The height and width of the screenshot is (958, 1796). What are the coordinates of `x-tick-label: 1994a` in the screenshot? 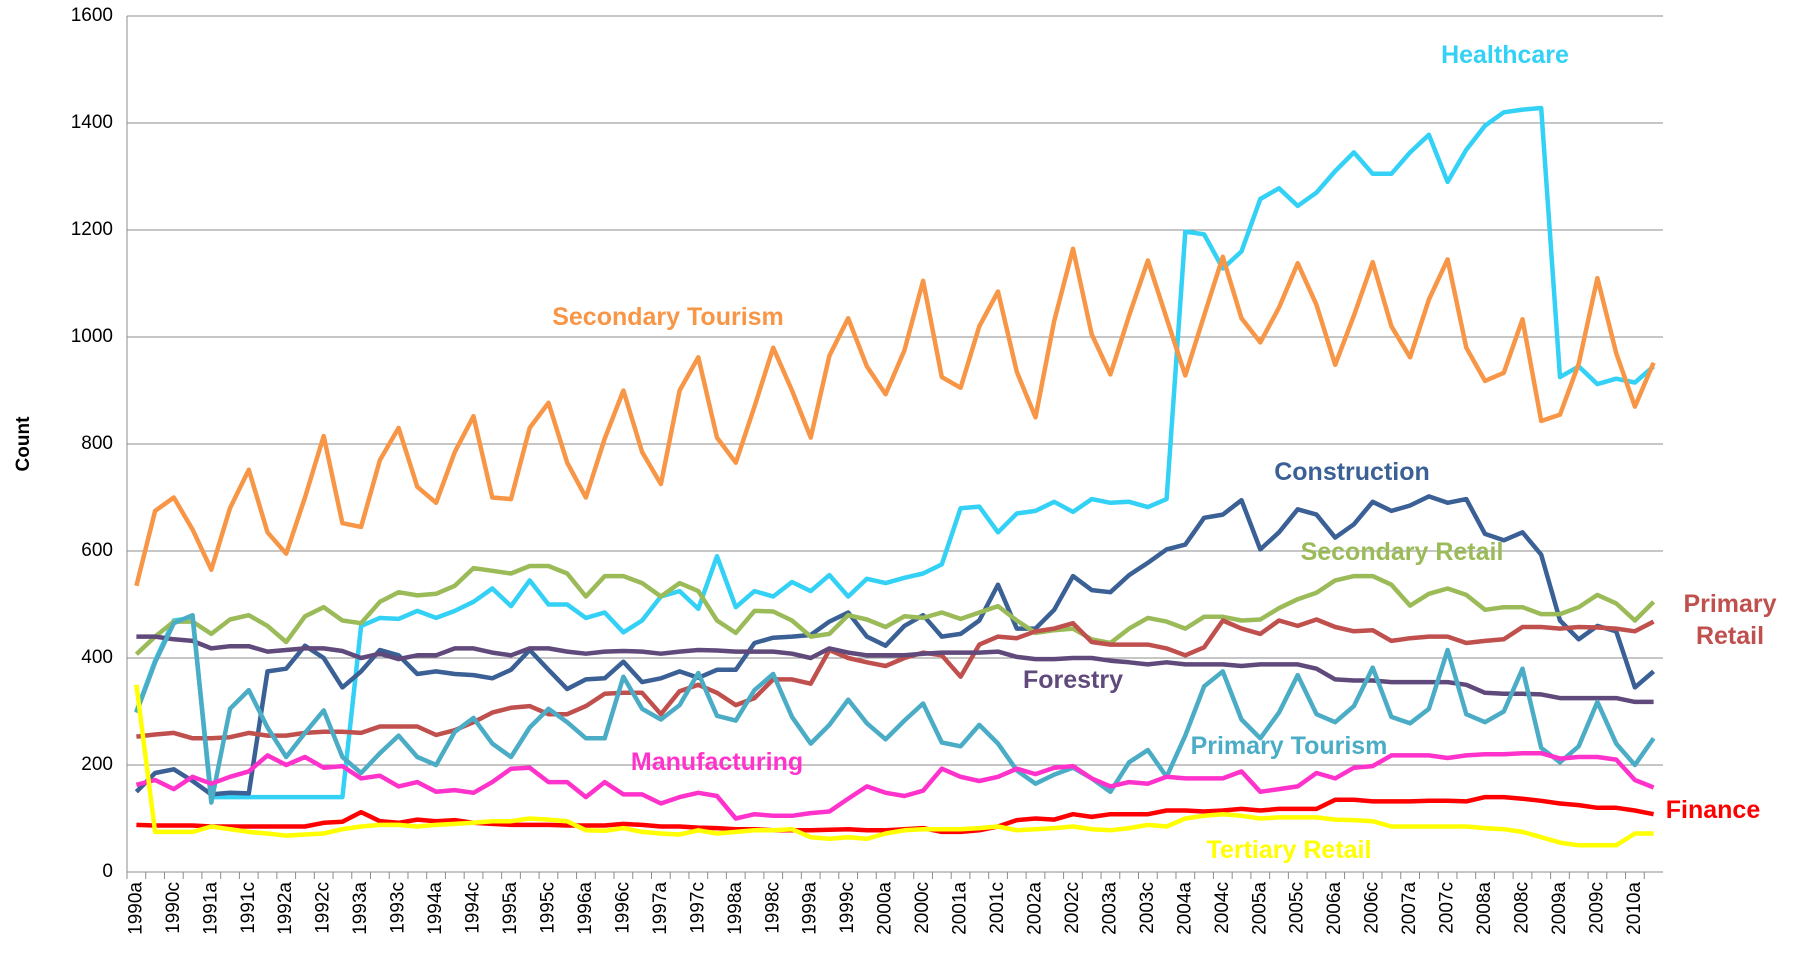 It's located at (435, 908).